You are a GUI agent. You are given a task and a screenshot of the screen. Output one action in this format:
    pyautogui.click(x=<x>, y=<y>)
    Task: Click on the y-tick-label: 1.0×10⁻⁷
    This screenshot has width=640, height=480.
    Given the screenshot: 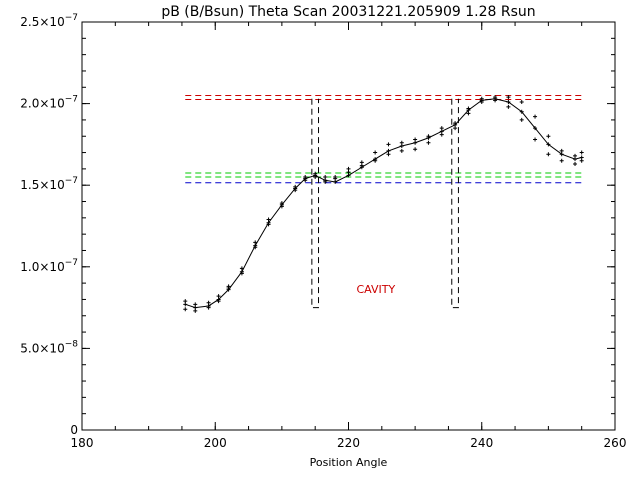 What is the action you would take?
    pyautogui.click(x=49, y=266)
    